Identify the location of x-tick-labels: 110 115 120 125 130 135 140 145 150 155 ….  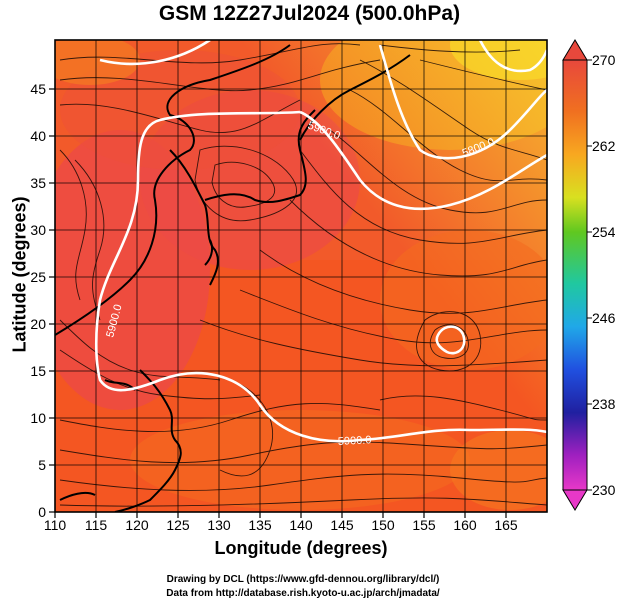
(281, 525).